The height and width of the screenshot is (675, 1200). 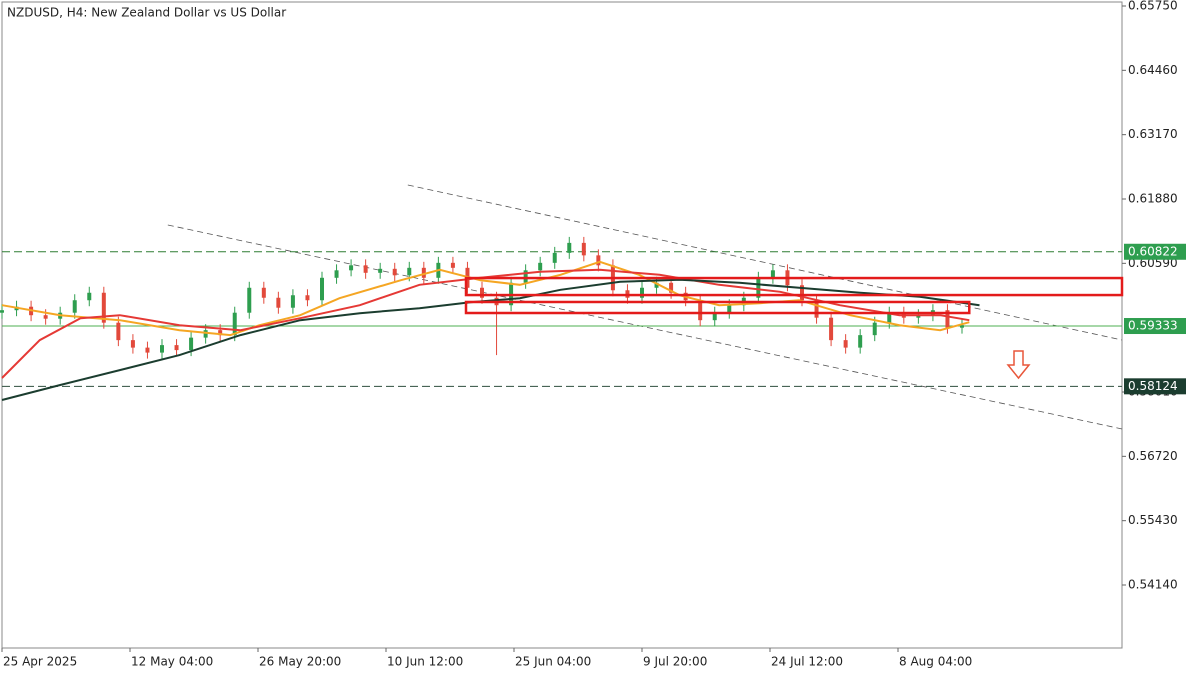 What do you see at coordinates (1153, 456) in the screenshot?
I see `y-tick-label: 0.56720` at bounding box center [1153, 456].